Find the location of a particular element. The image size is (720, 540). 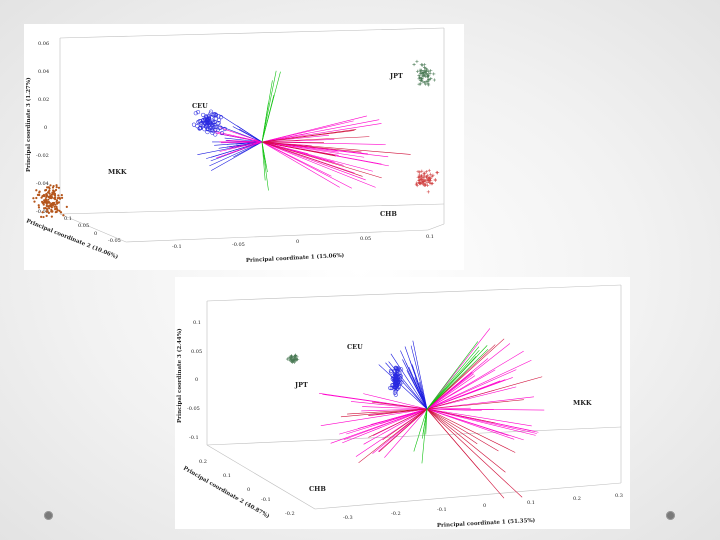

y-tick: 0.1 is located at coordinates (227, 476).